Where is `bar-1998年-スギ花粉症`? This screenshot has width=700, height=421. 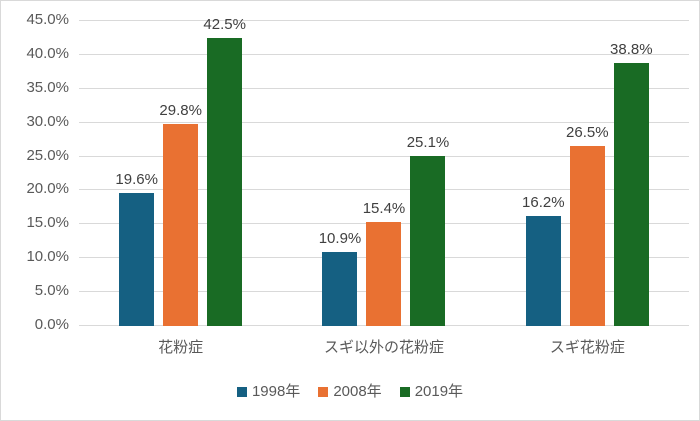
bar-1998年-スギ花粉症 is located at coordinates (543, 271).